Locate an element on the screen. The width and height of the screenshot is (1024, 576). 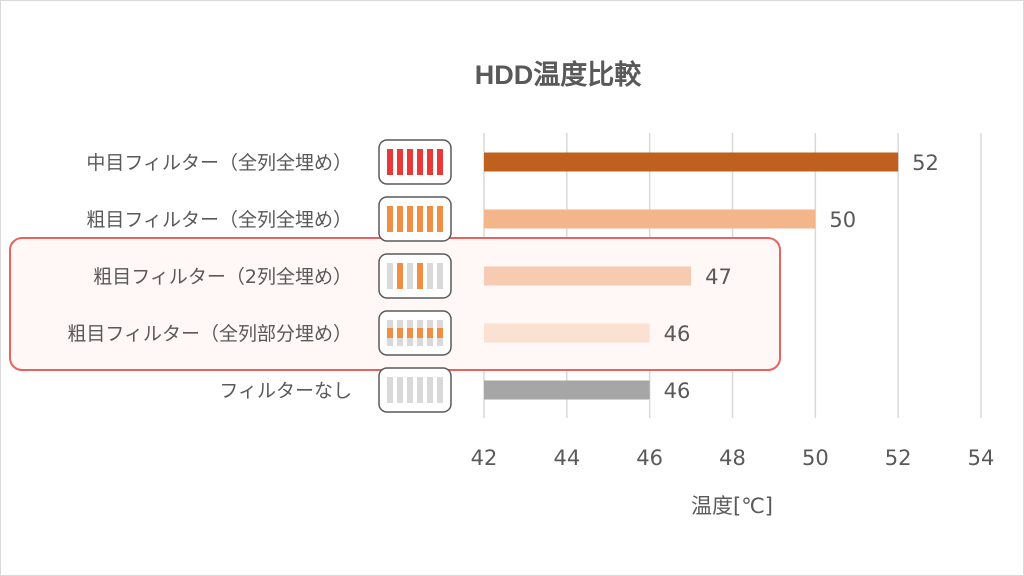
thumbnail-coarse-partial is located at coordinates (415, 333).